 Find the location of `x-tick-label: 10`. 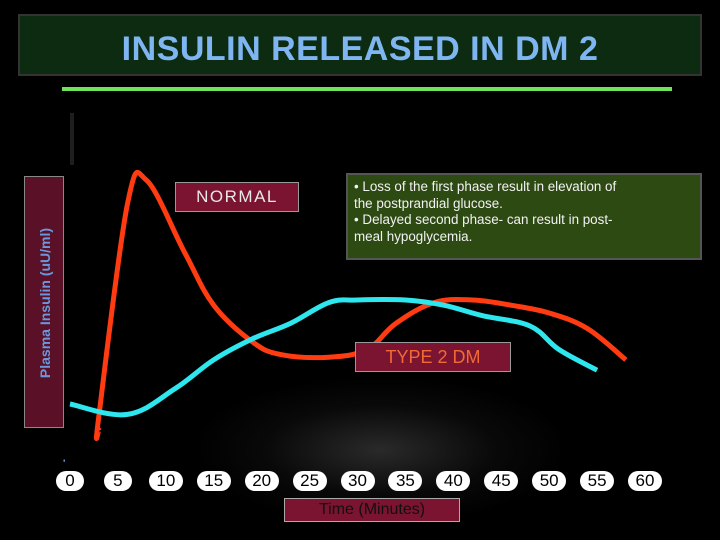

x-tick-label: 10 is located at coordinates (165, 481).